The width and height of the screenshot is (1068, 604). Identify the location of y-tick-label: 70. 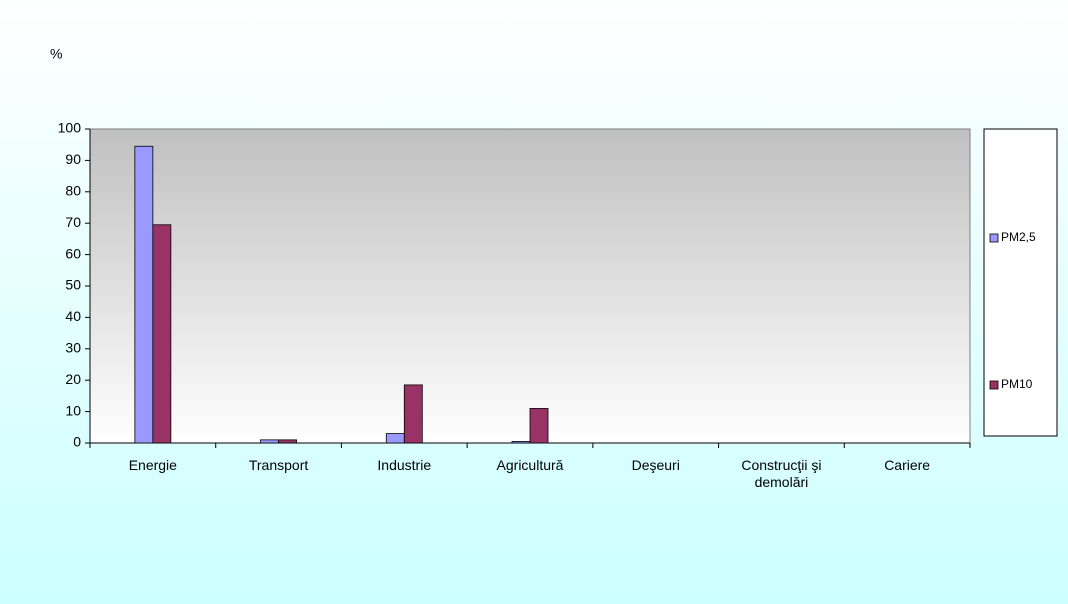
(73, 222).